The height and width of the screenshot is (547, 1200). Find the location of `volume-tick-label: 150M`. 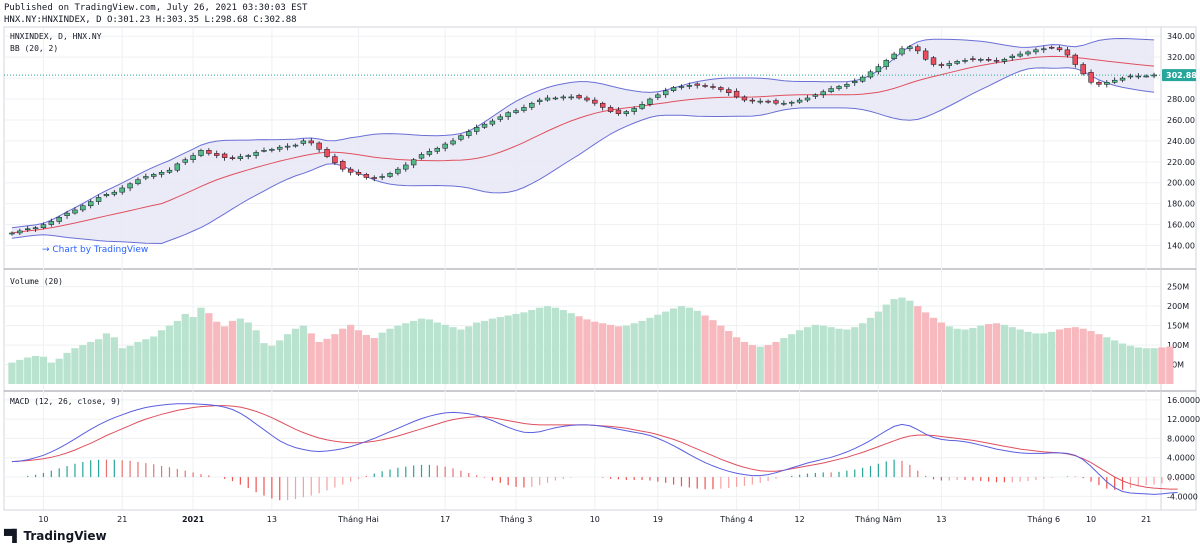

volume-tick-label: 150M is located at coordinates (1178, 326).